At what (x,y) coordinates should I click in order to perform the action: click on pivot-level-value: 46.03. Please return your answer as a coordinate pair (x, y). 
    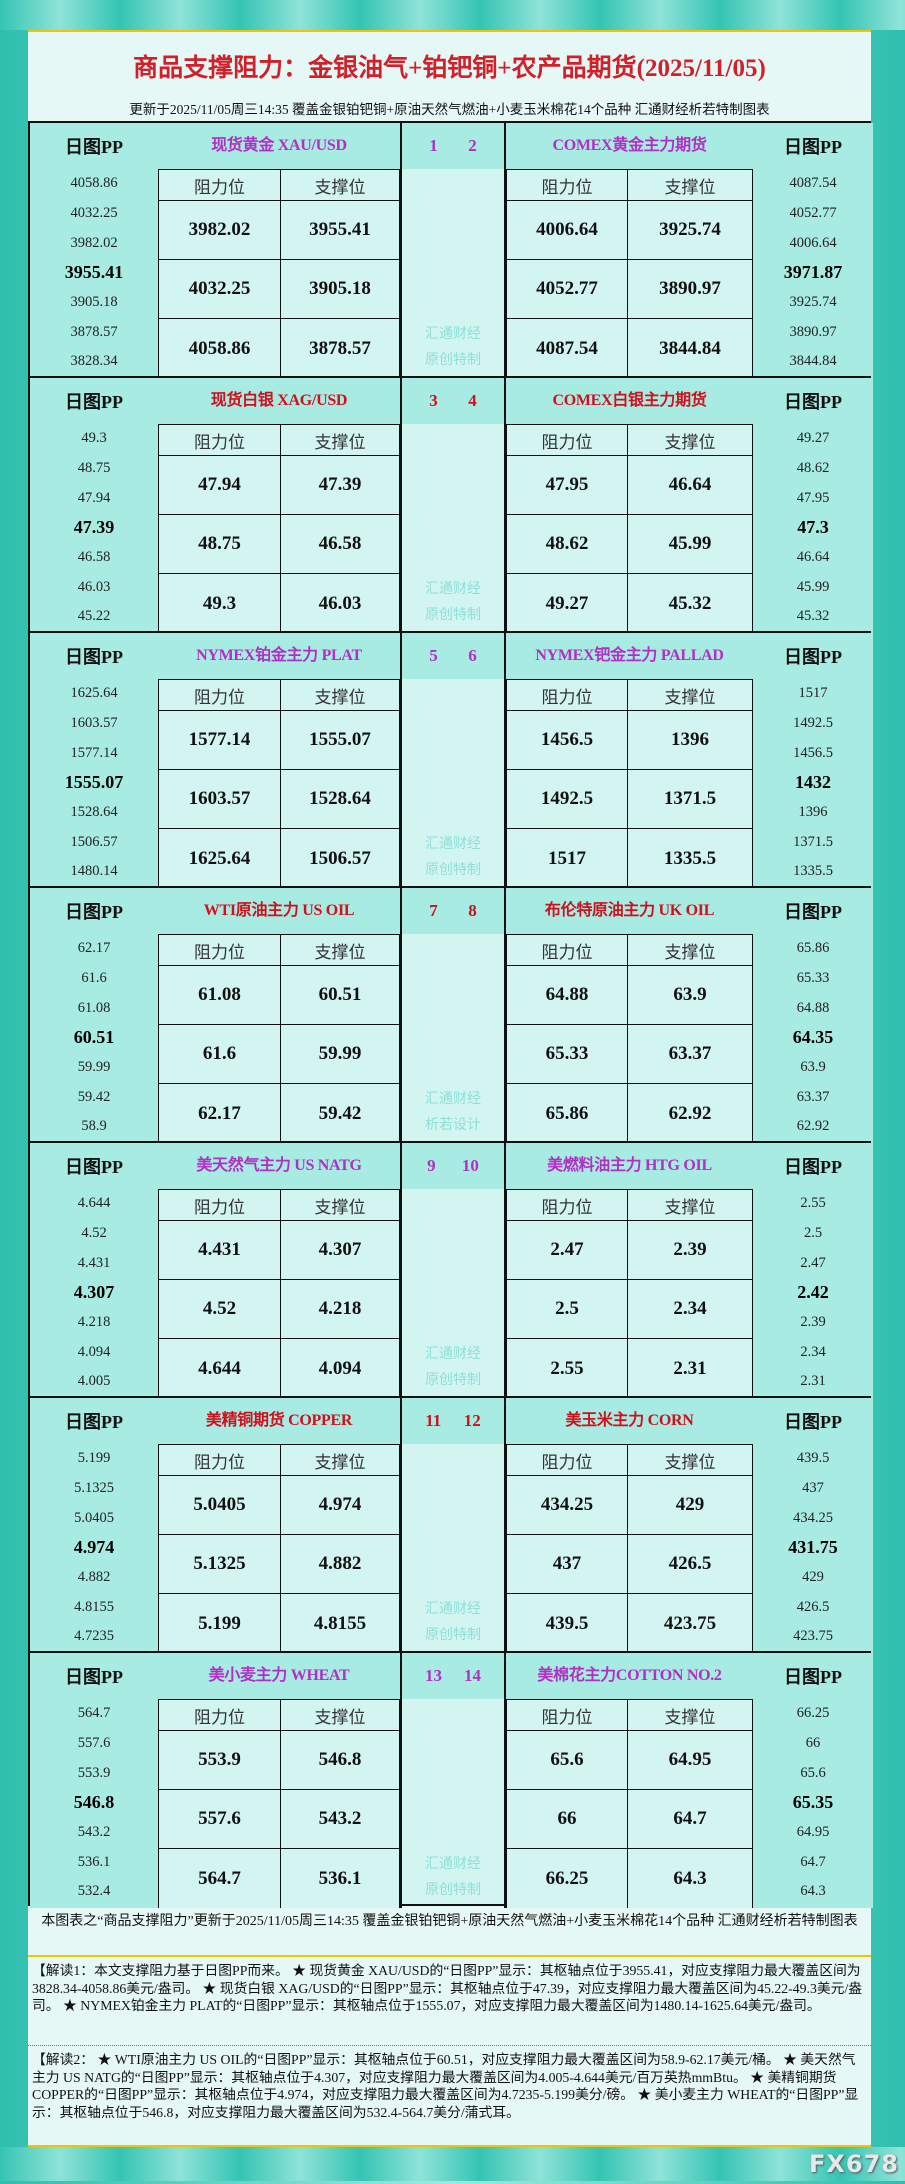
    Looking at the image, I should click on (94, 586).